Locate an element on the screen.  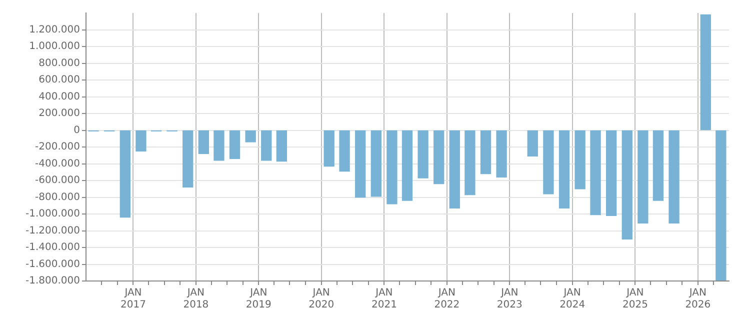
y-tick-label: -1.000.000 is located at coordinates (52, 214).